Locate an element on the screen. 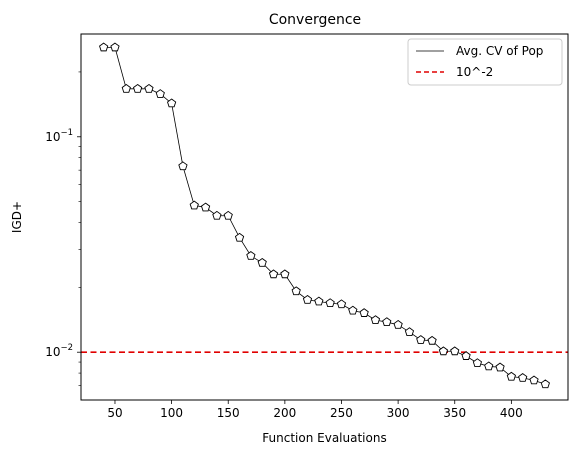 Image resolution: width=578 pixels, height=455 pixels. y-tick-label: 10⁻² is located at coordinates (59, 351).